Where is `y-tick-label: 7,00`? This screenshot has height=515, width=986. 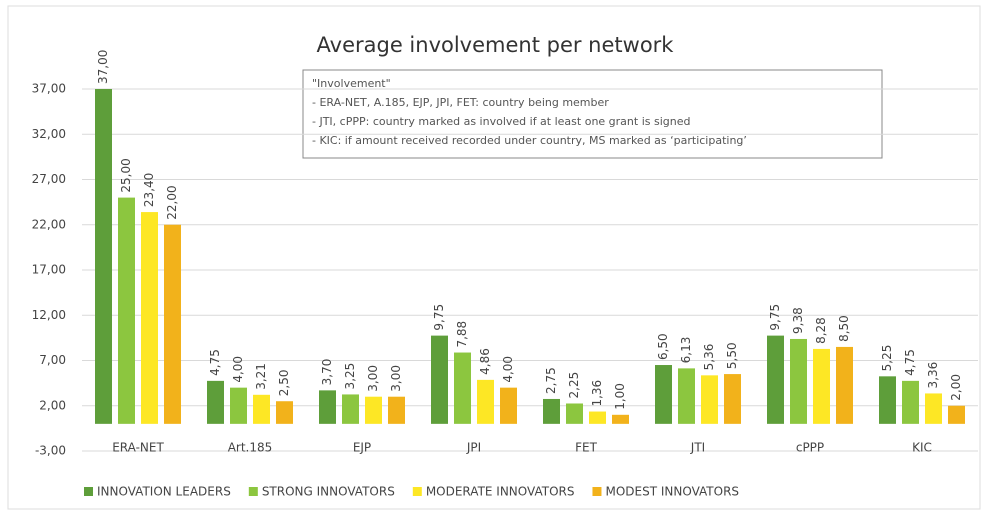 y-tick-label: 7,00 is located at coordinates (52, 360).